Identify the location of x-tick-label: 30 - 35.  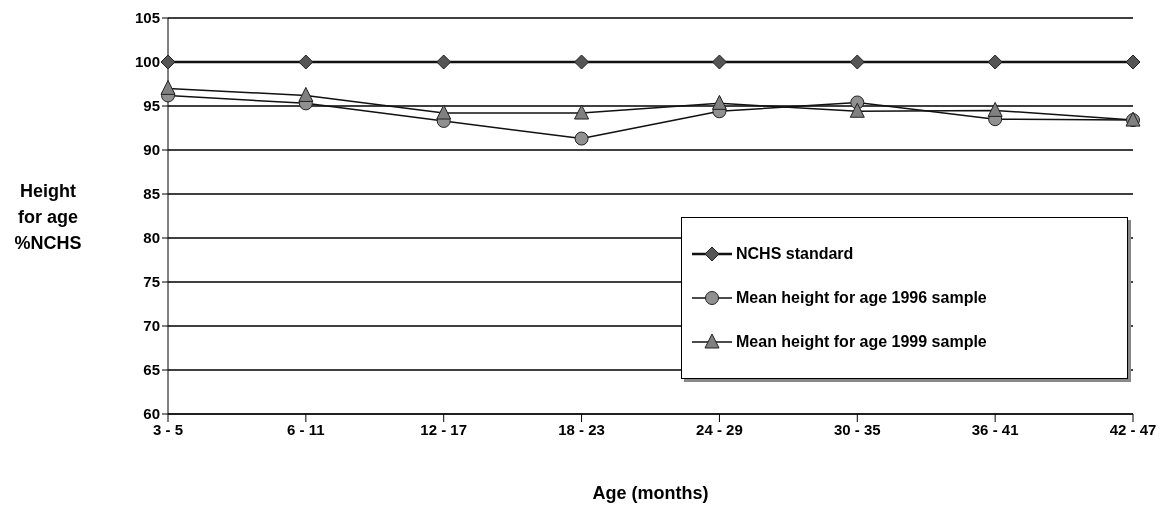
(857, 429).